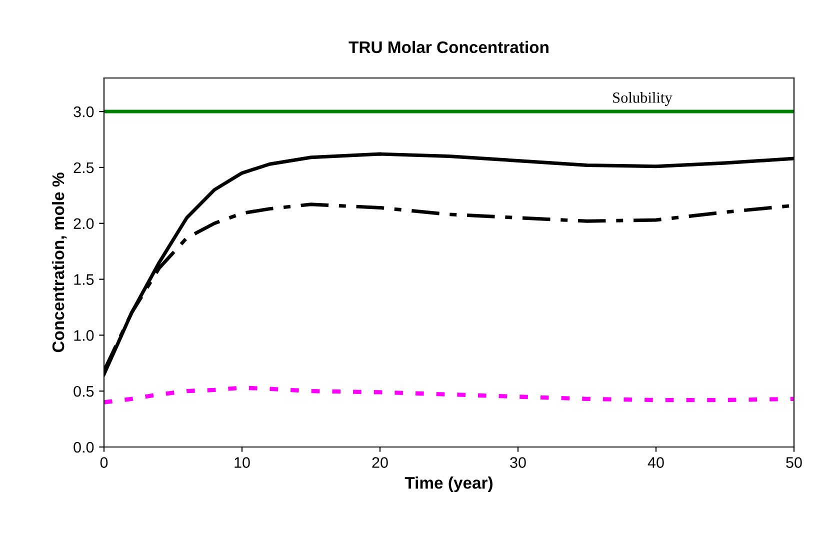  Describe the element at coordinates (449, 395) in the screenshot. I see `line-series` at that location.